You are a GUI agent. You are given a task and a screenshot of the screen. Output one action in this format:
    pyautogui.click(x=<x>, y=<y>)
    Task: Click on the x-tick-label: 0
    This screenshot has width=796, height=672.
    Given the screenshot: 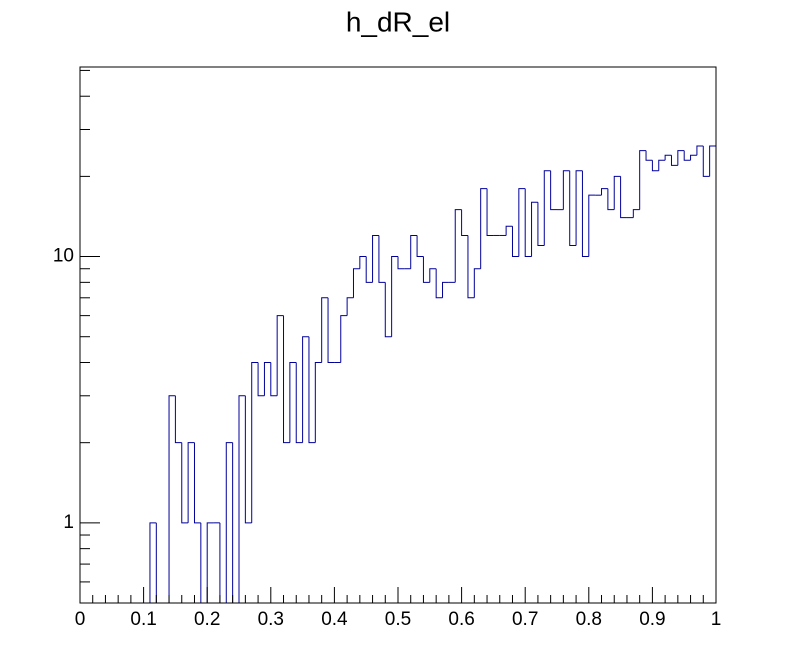 What is the action you would take?
    pyautogui.click(x=80, y=619)
    